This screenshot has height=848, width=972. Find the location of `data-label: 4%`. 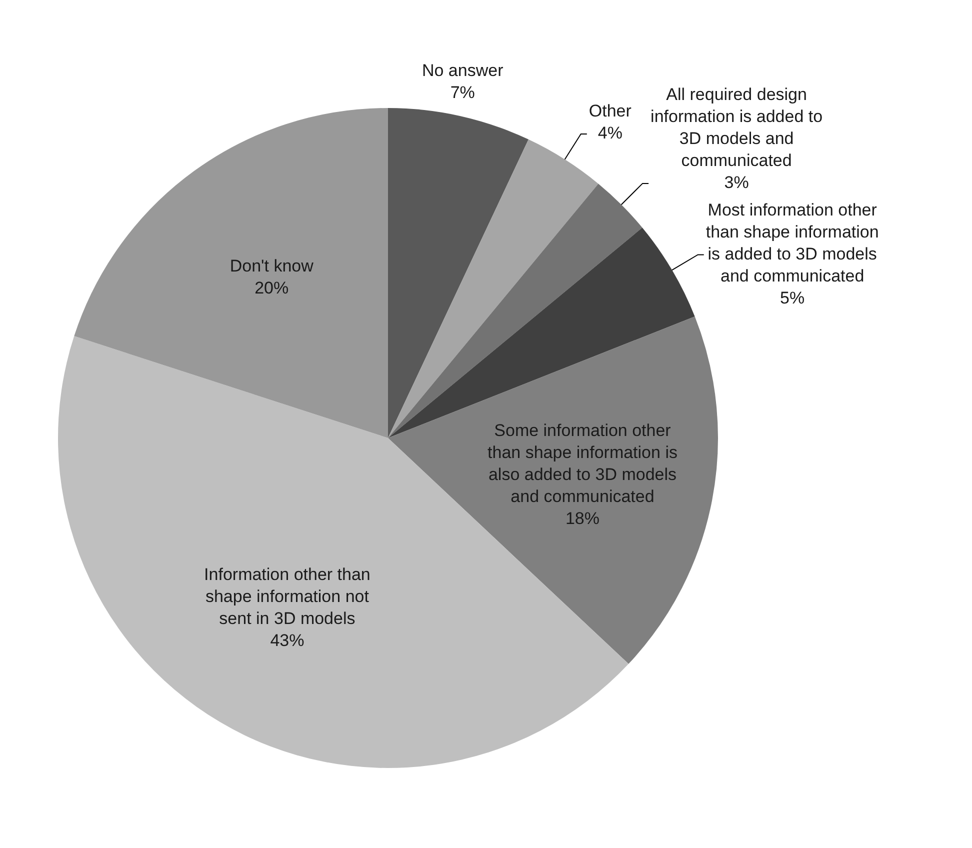

data-label: 4% is located at coordinates (610, 133).